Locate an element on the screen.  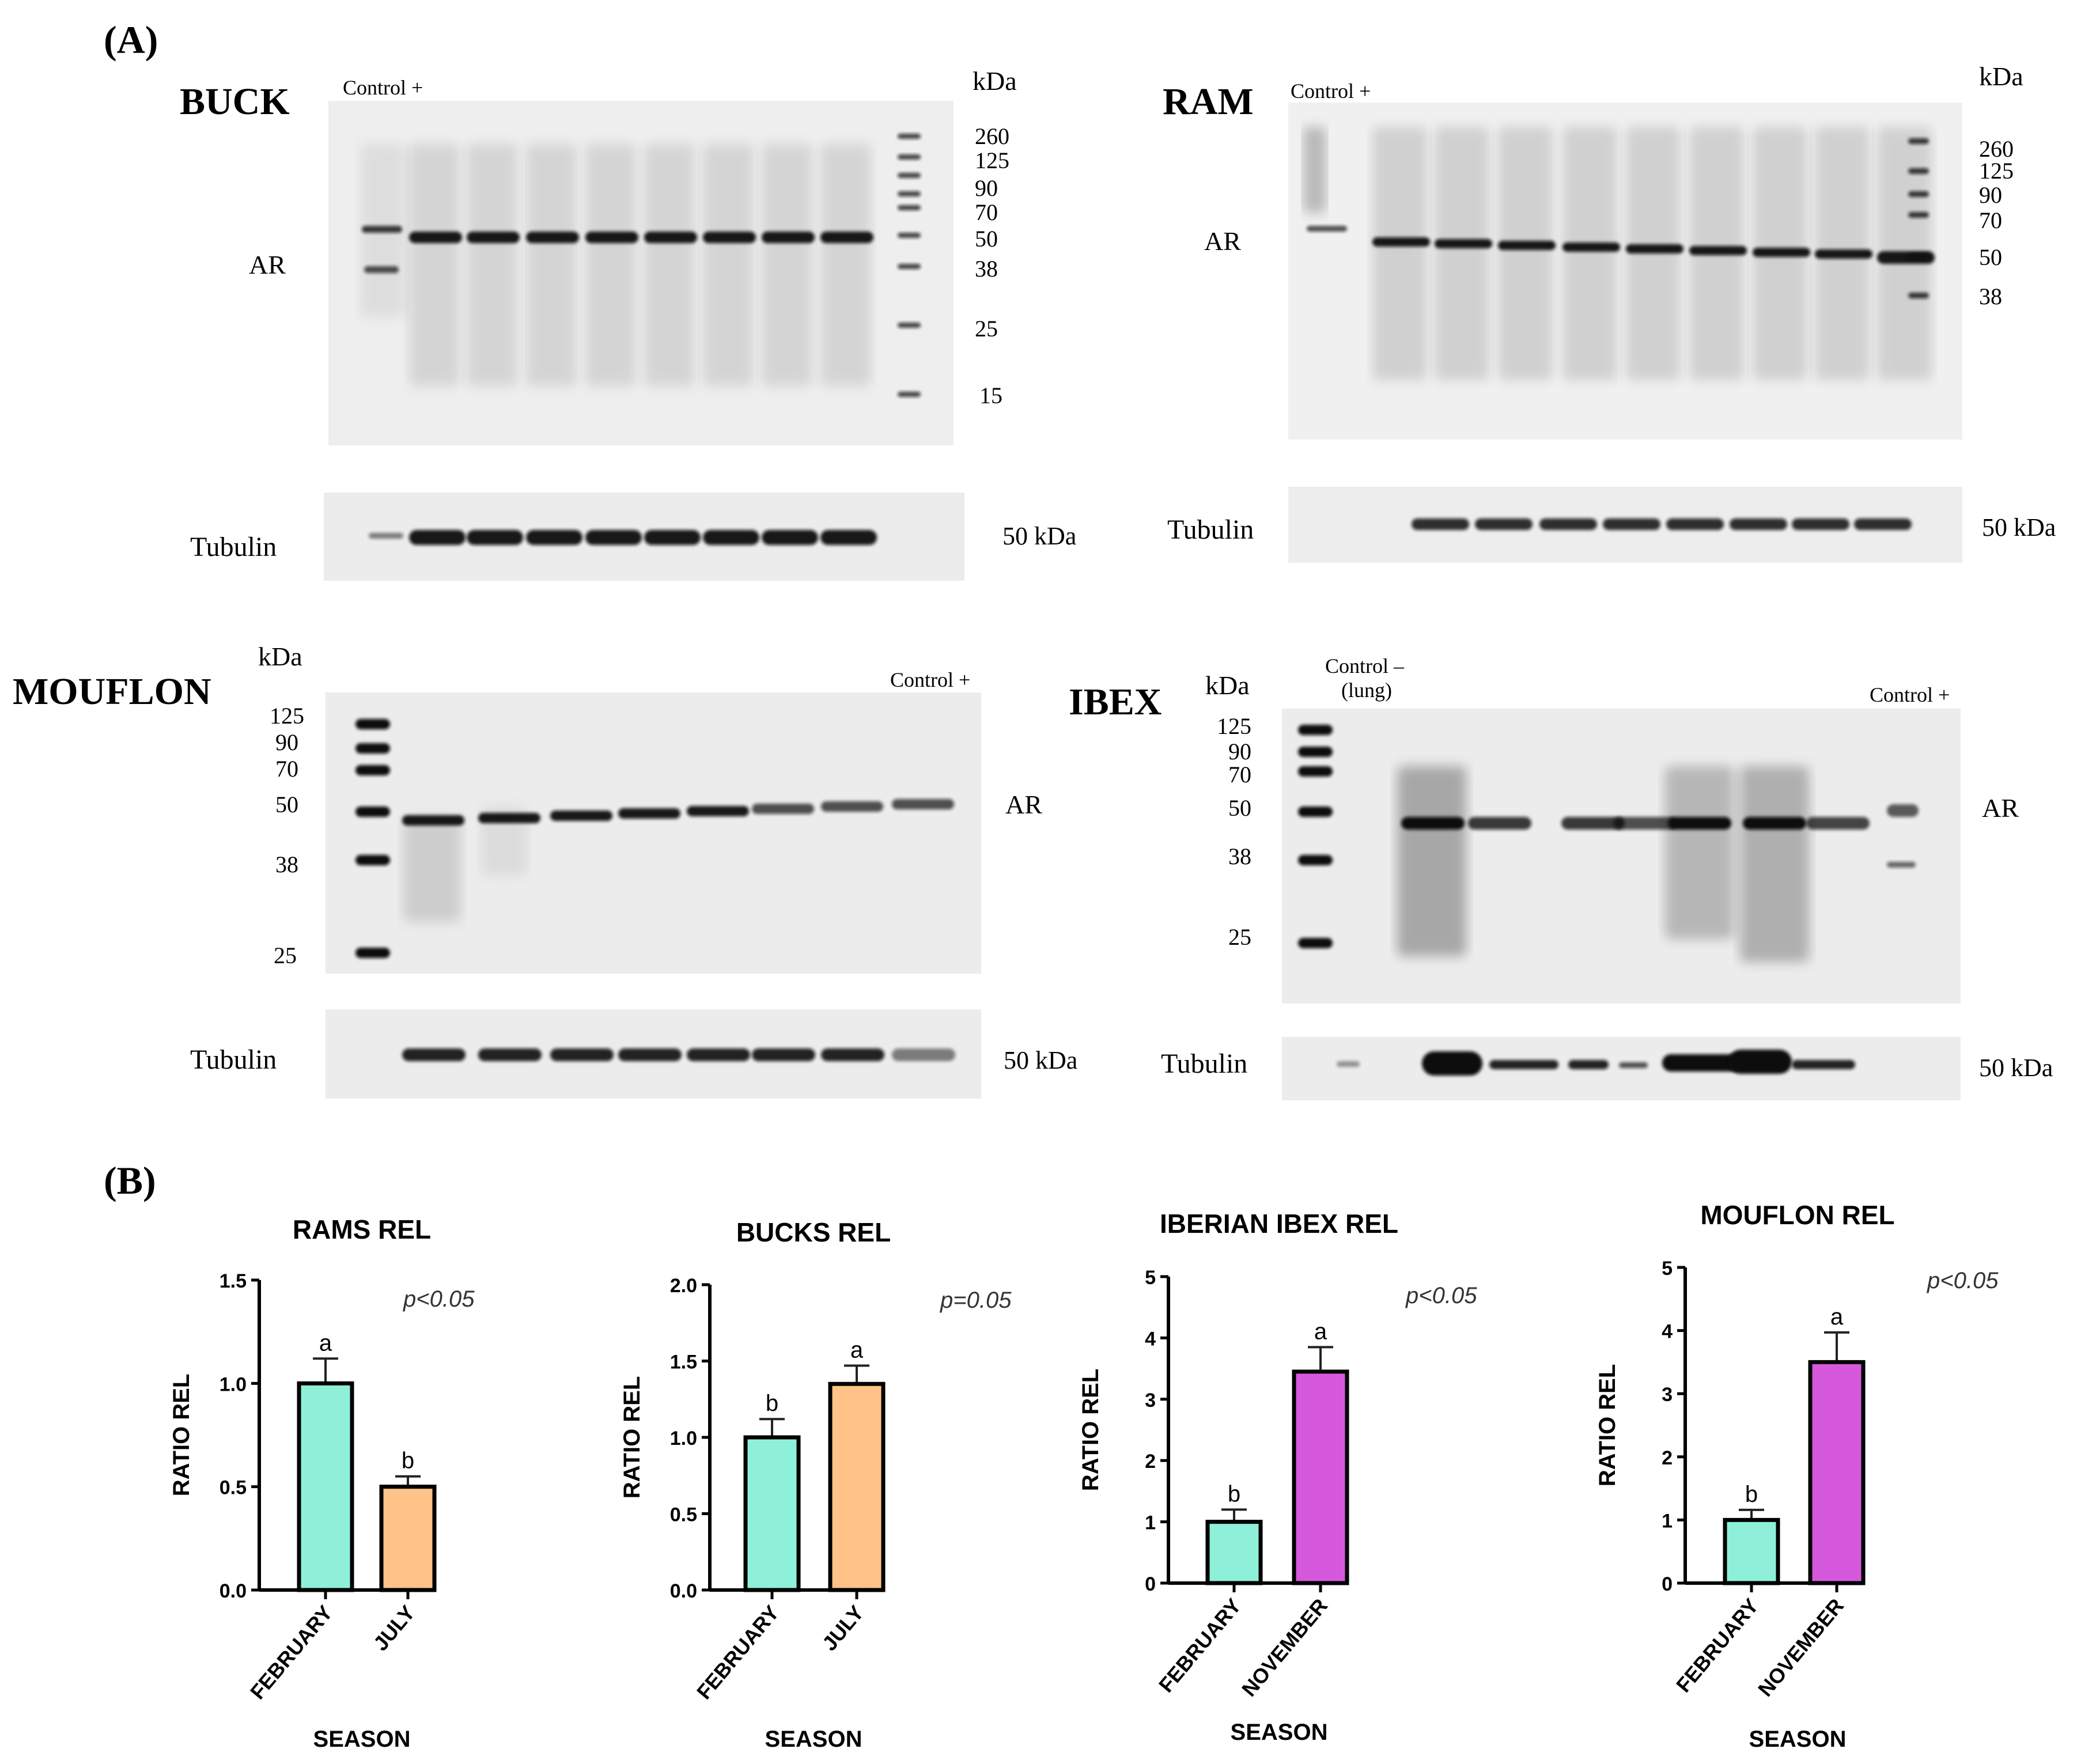
ibex-ar-membrane is located at coordinates (1621, 857).